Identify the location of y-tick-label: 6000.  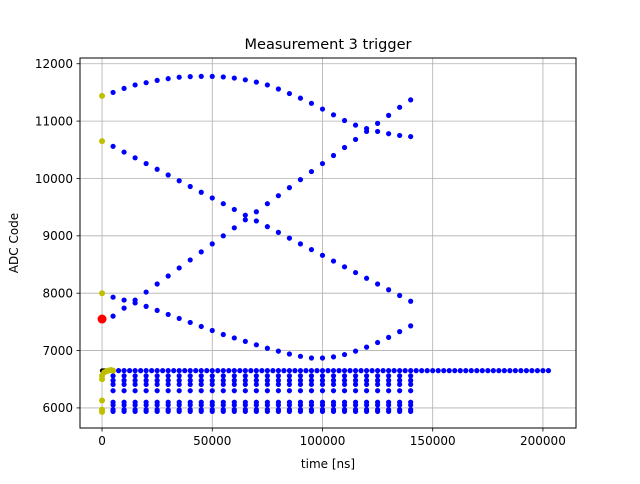
(57, 408).